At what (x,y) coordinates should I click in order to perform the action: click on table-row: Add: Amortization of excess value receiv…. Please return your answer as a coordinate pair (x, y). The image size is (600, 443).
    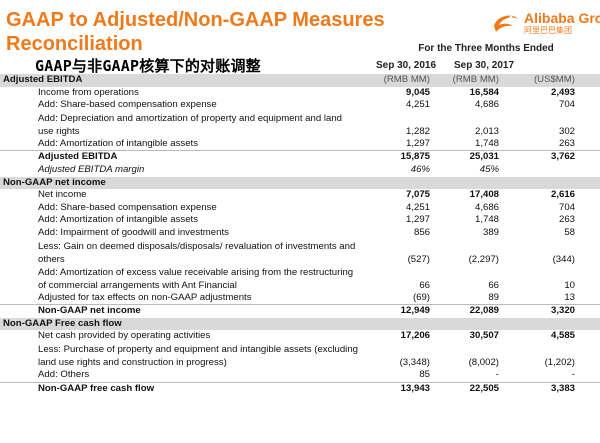
    Looking at the image, I should click on (300, 279).